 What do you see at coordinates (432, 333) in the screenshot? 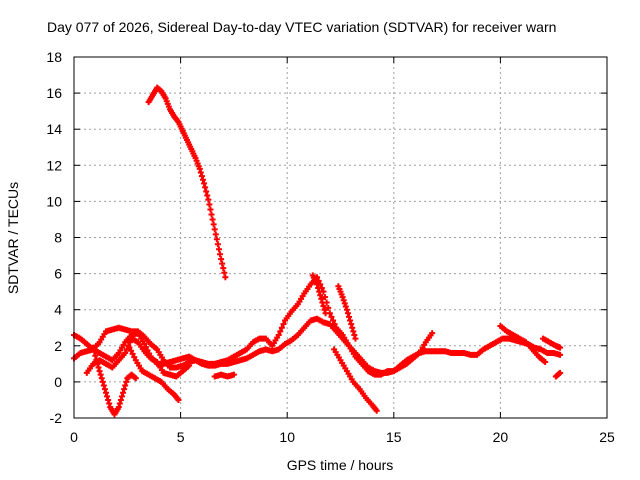
I see `data-point-base-b` at bounding box center [432, 333].